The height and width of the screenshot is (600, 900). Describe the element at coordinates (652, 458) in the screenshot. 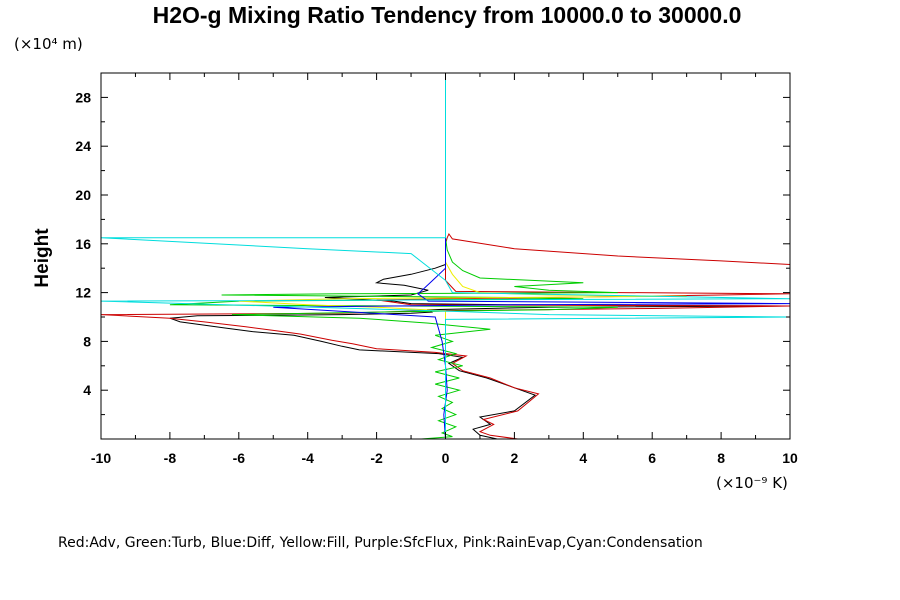

I see `x-tick-label: 6` at that location.